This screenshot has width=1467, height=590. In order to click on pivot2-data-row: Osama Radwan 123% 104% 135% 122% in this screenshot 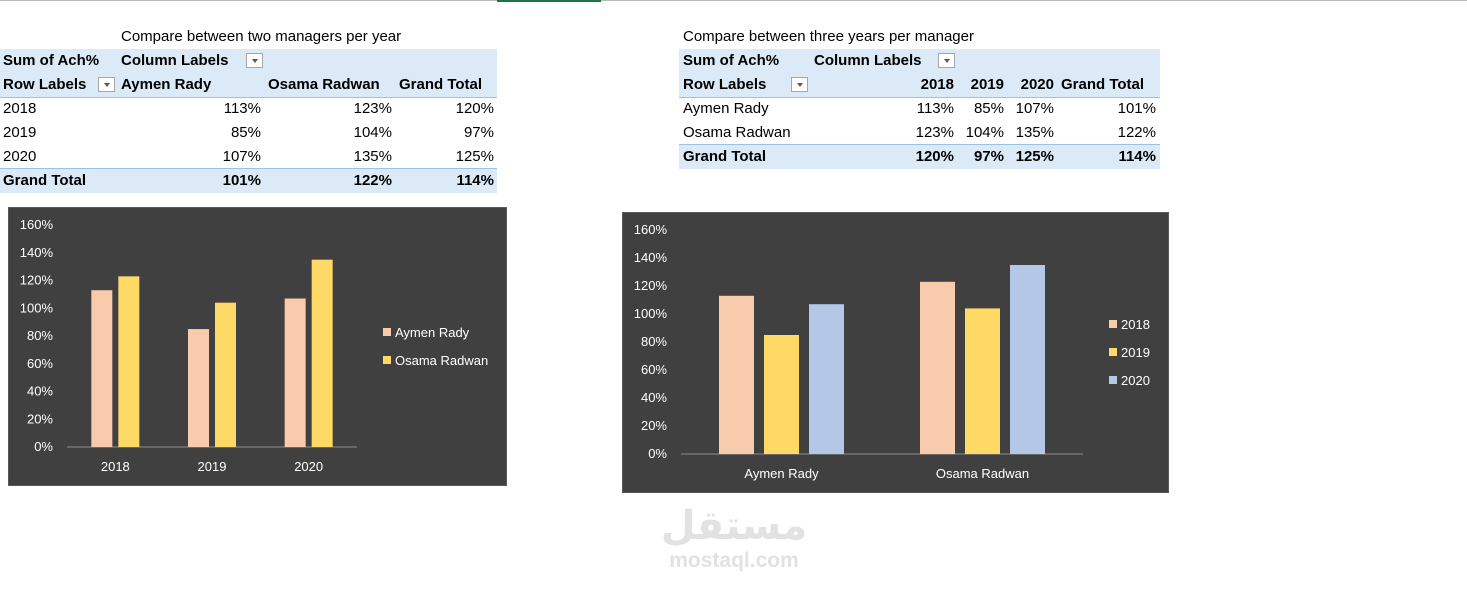, I will do `click(919, 133)`.